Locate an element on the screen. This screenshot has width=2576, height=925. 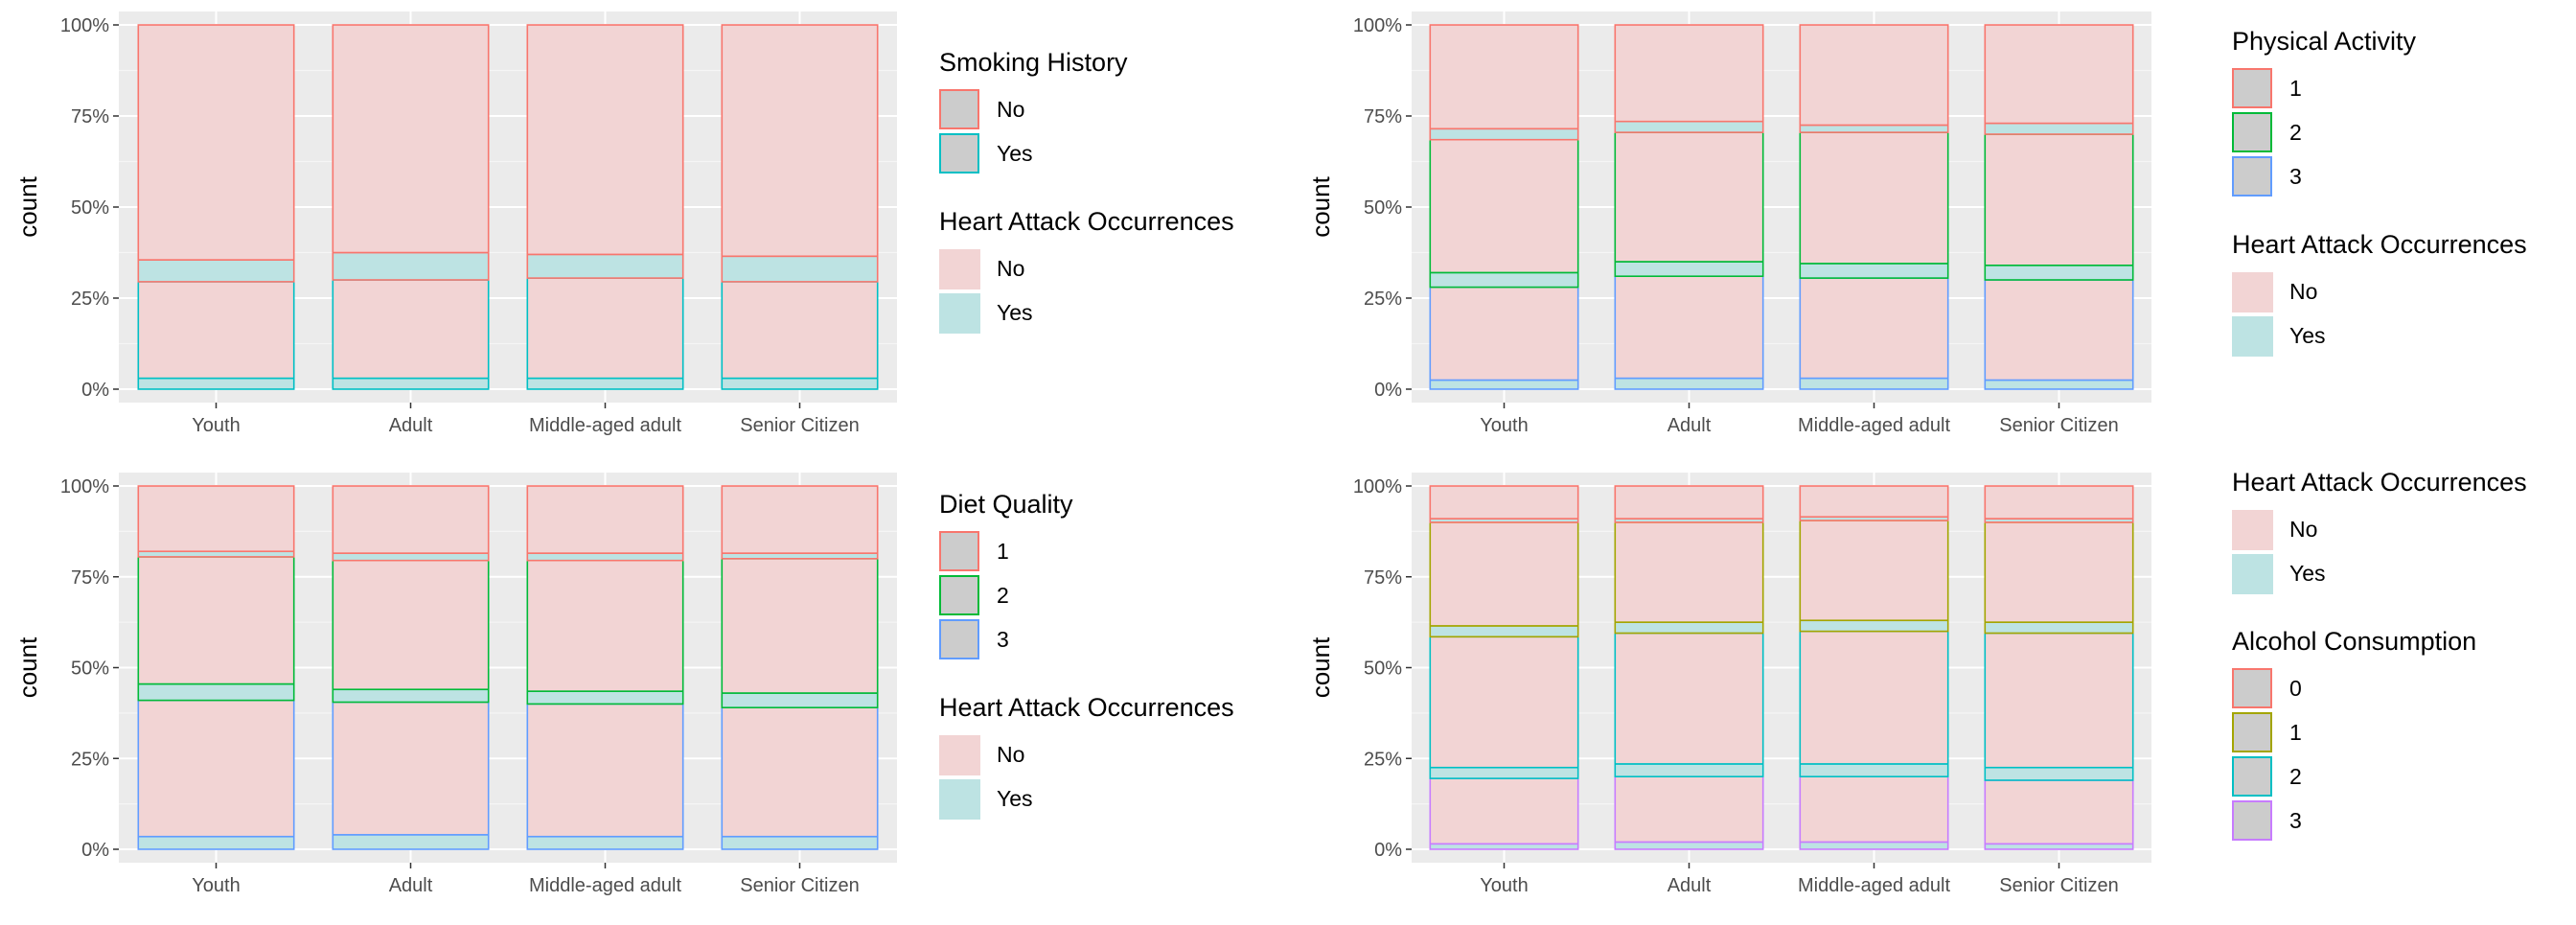
outline-legend: Diet Quality 1 2 3 is located at coordinates (1006, 574).